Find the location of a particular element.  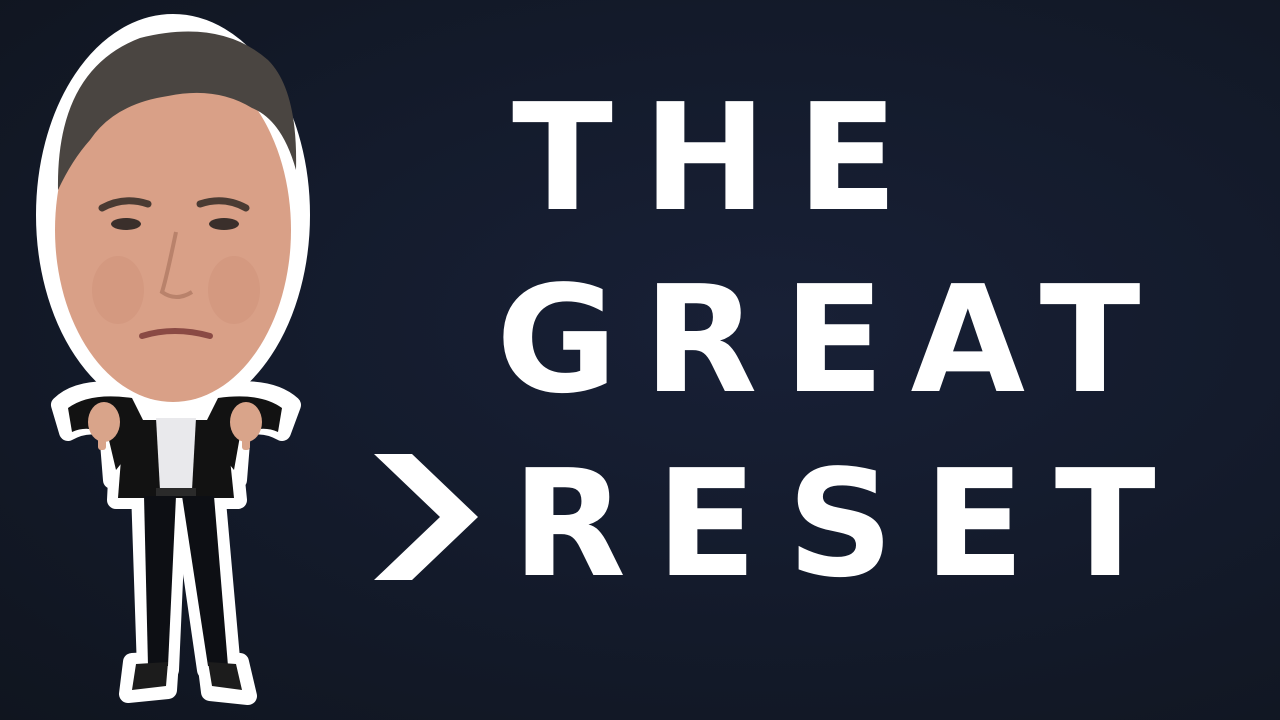

chevron-right-icon is located at coordinates (426, 517).